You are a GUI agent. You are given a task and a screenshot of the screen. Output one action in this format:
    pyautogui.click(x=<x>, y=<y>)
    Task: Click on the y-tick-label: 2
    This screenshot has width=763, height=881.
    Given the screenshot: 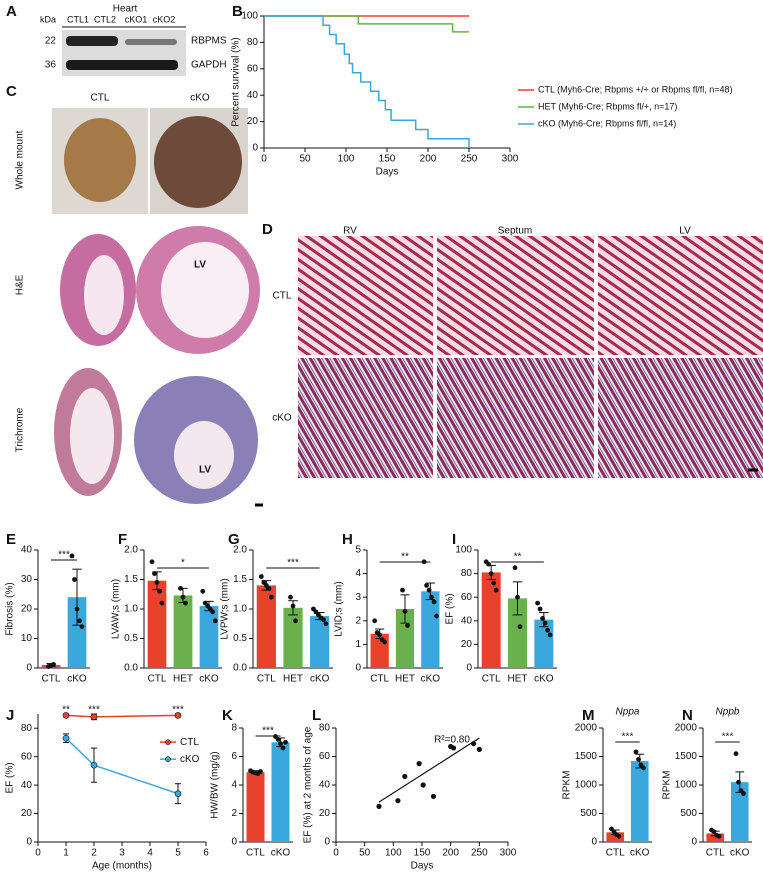 What is the action you would take?
    pyautogui.click(x=234, y=813)
    